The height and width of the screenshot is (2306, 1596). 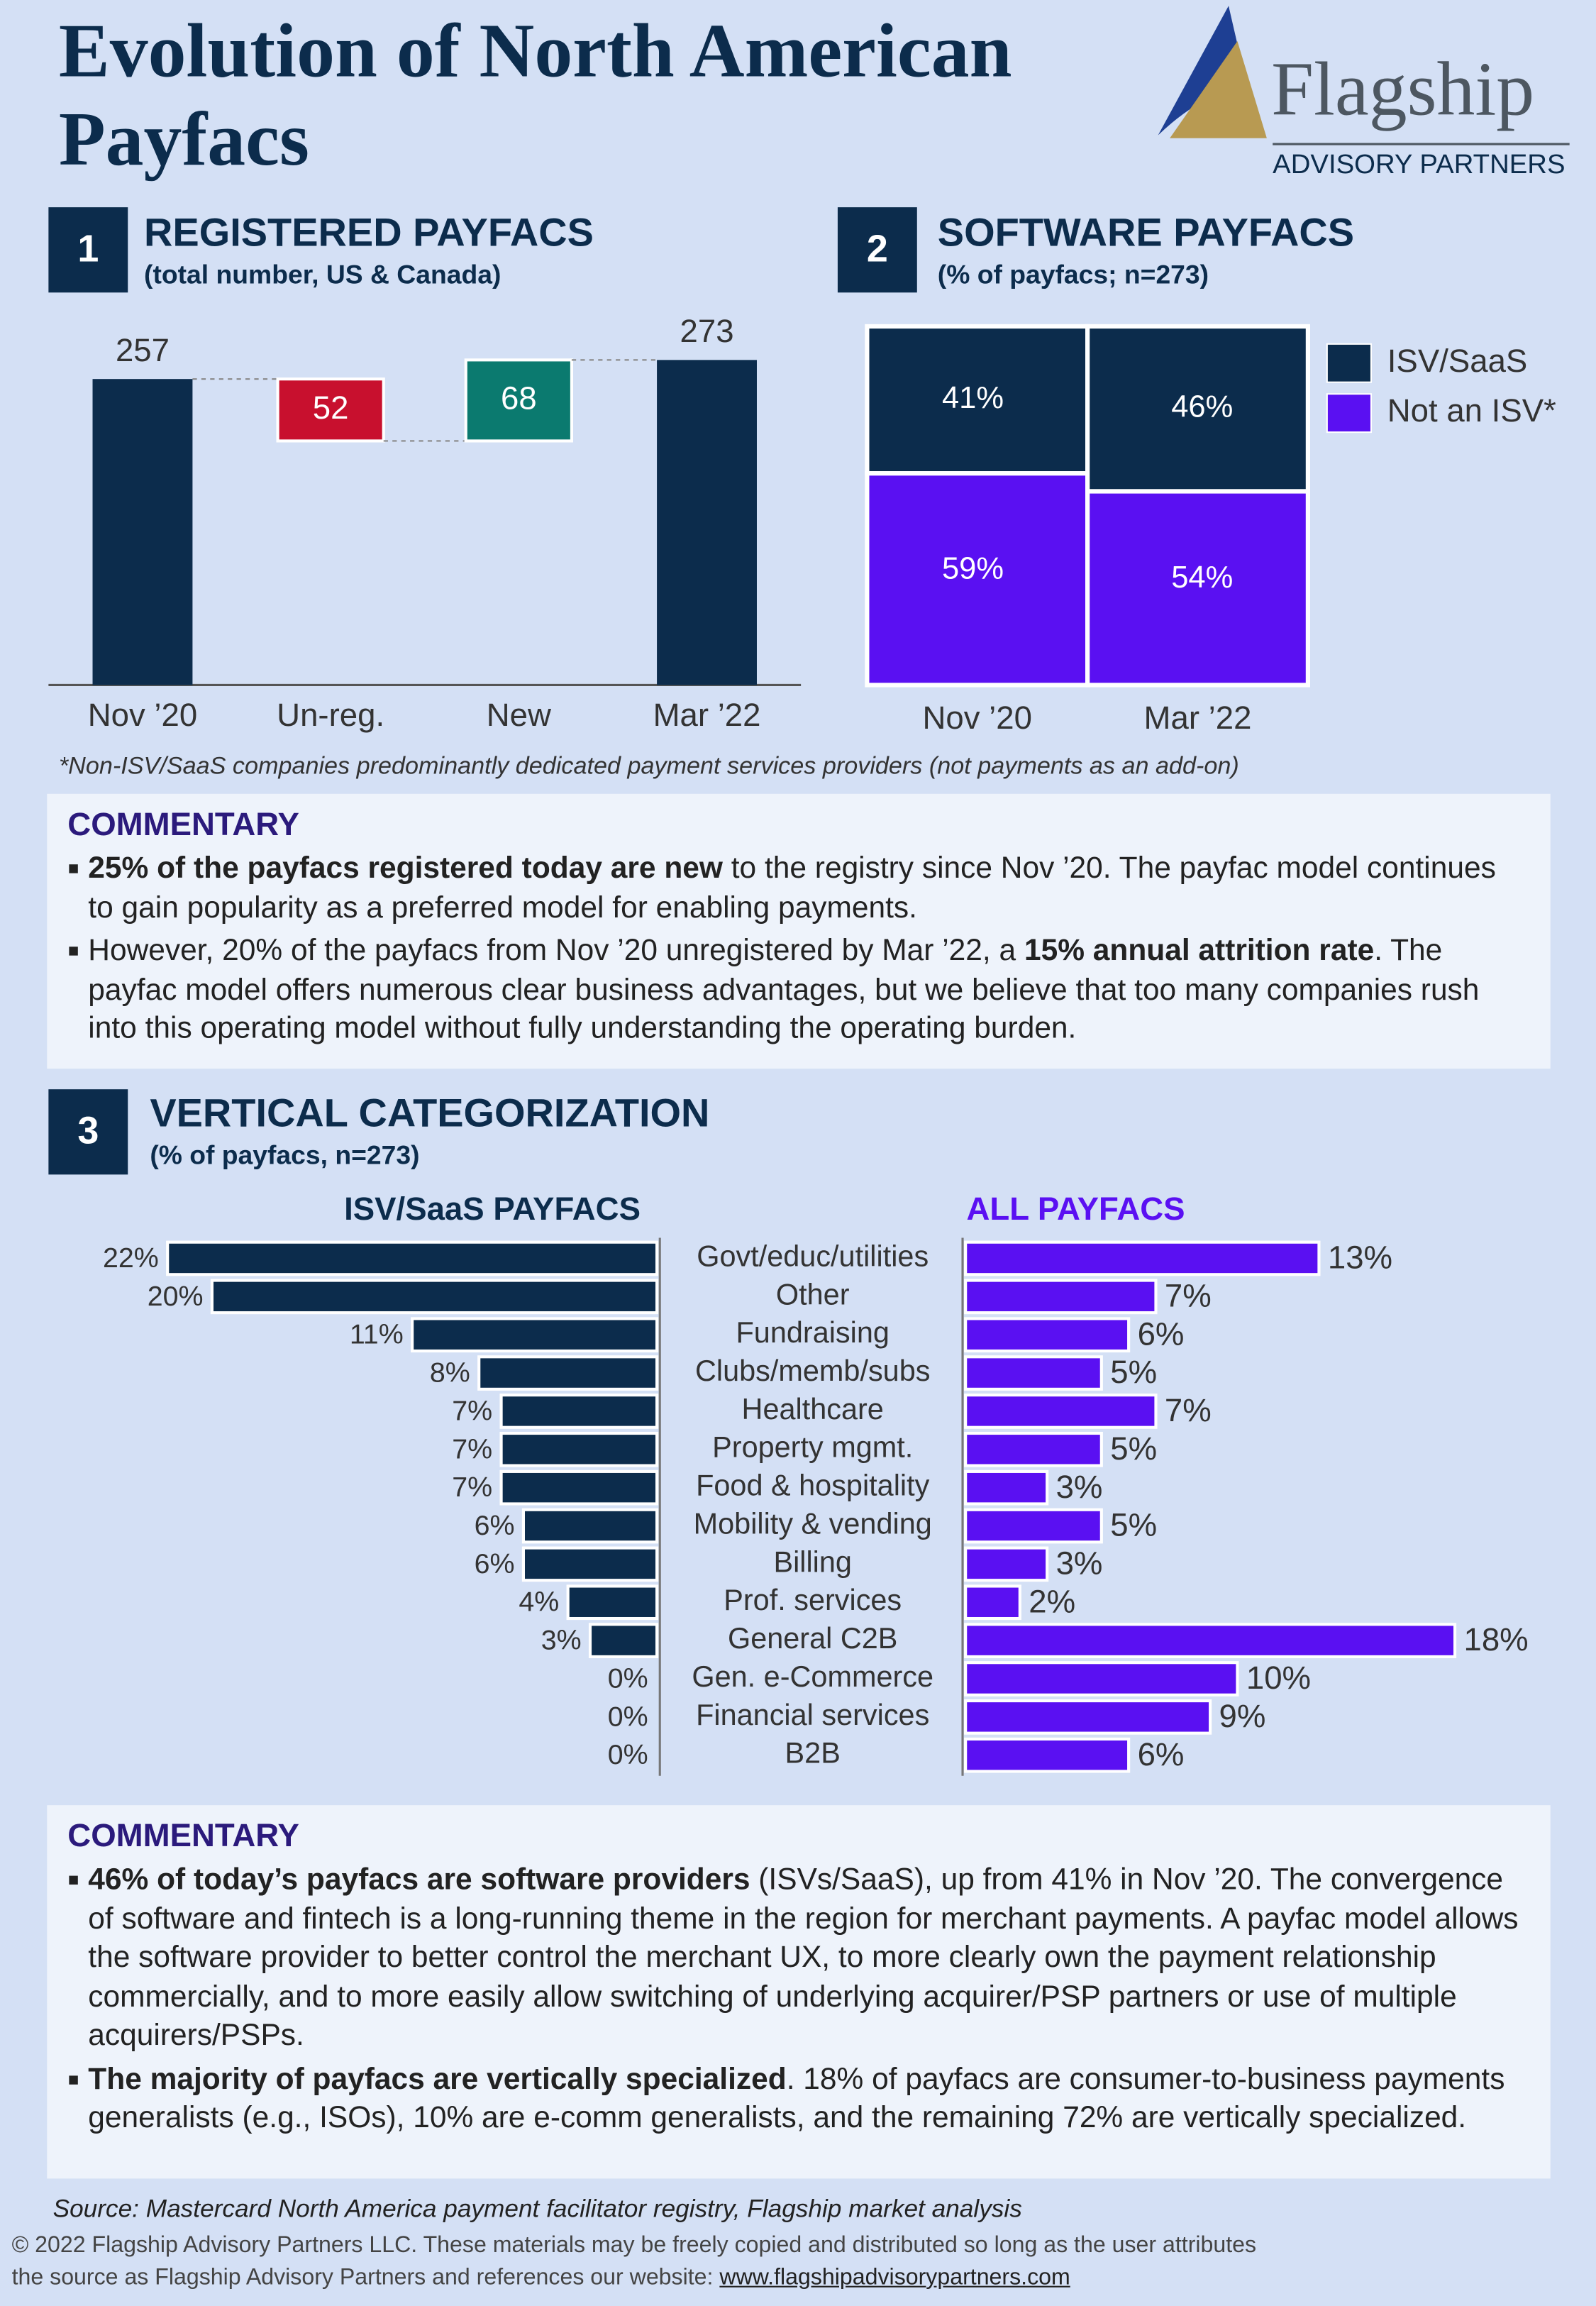 What do you see at coordinates (1073, 274) in the screenshot?
I see `section-subtitle: (% of payfacs; n=273)` at bounding box center [1073, 274].